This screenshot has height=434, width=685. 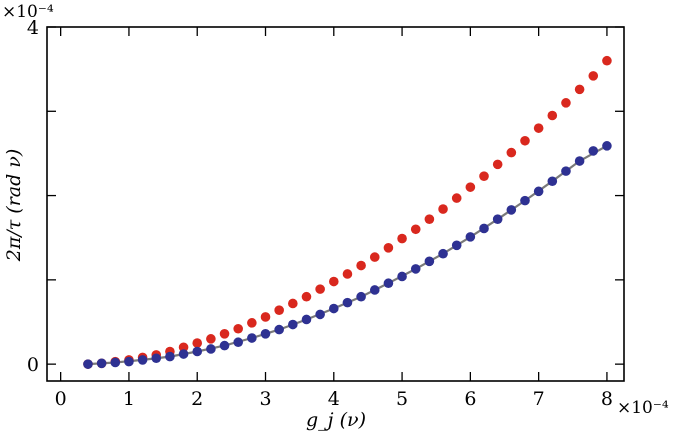 What do you see at coordinates (402, 399) in the screenshot?
I see `x-tick-label: 5` at bounding box center [402, 399].